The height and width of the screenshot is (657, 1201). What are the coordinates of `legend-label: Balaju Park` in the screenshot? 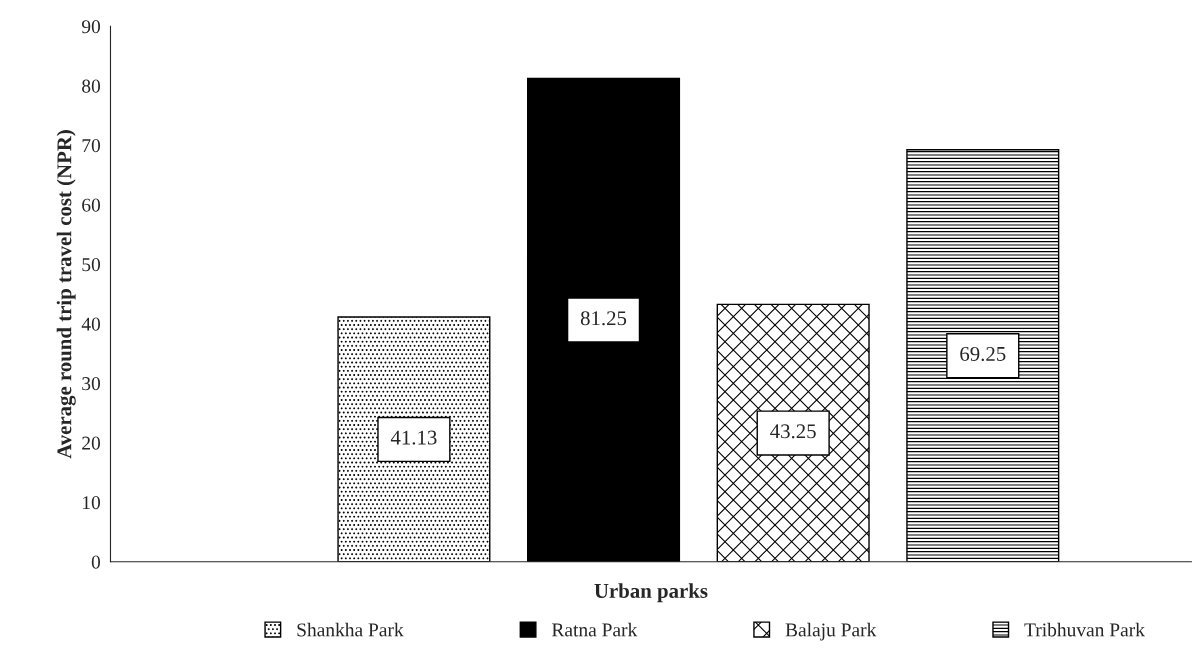 It's located at (831, 631).